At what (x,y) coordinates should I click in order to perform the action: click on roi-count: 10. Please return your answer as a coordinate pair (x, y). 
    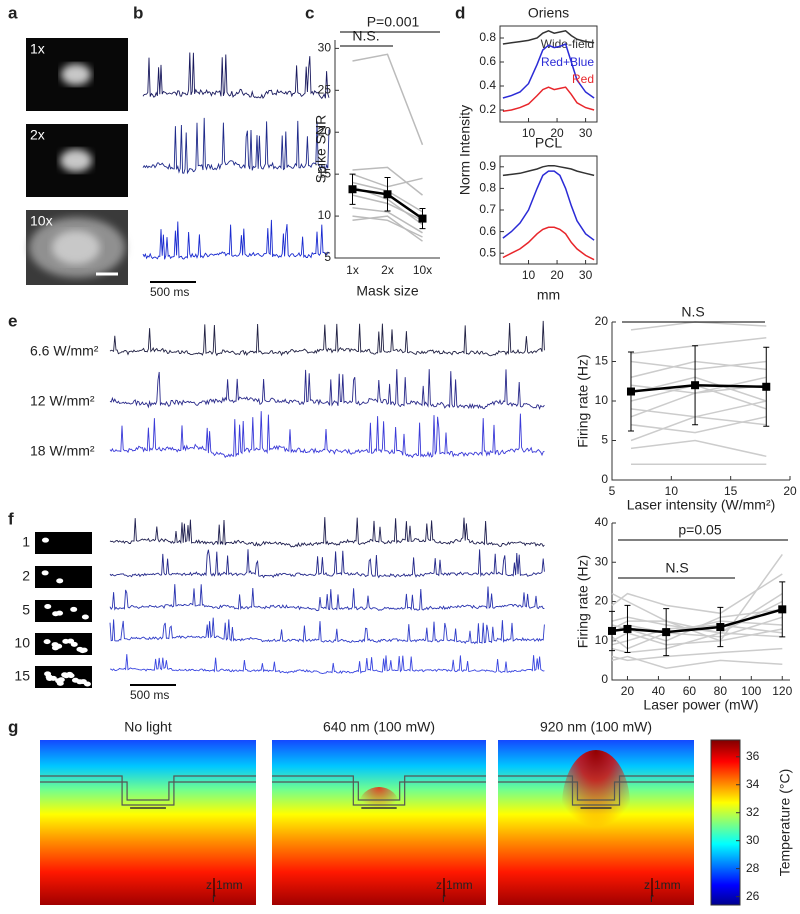
    Looking at the image, I should click on (22, 643).